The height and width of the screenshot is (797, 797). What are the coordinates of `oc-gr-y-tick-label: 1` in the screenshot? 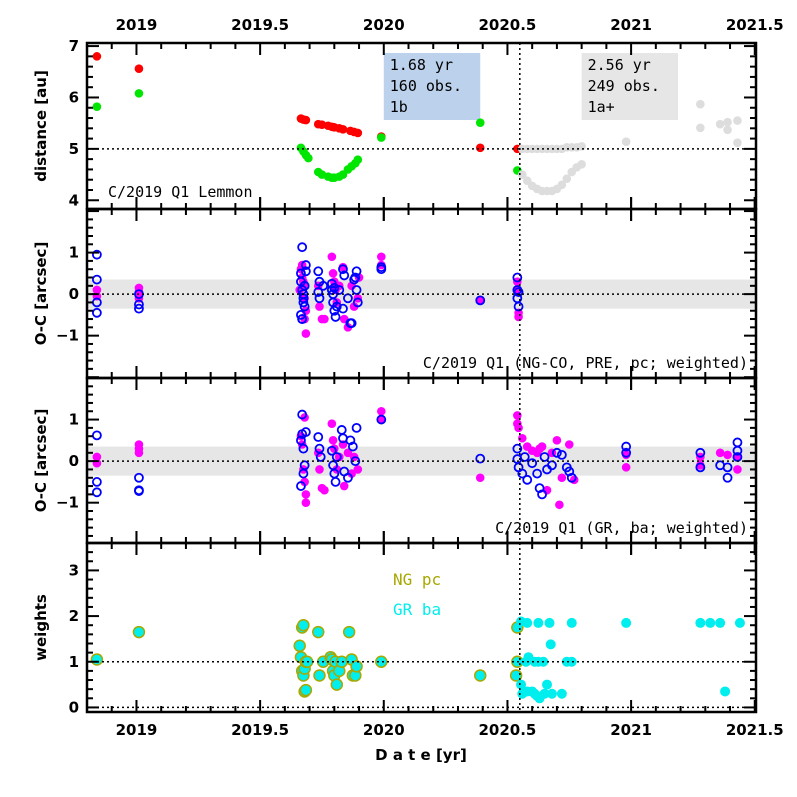 It's located at (74, 420).